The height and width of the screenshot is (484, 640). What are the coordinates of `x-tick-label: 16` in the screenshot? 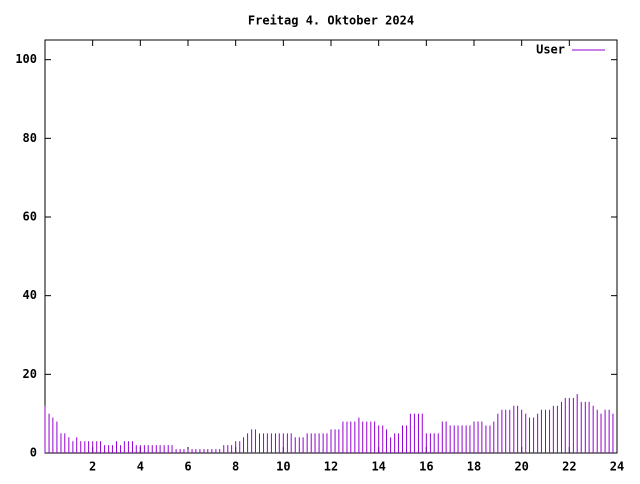 It's located at (426, 467).